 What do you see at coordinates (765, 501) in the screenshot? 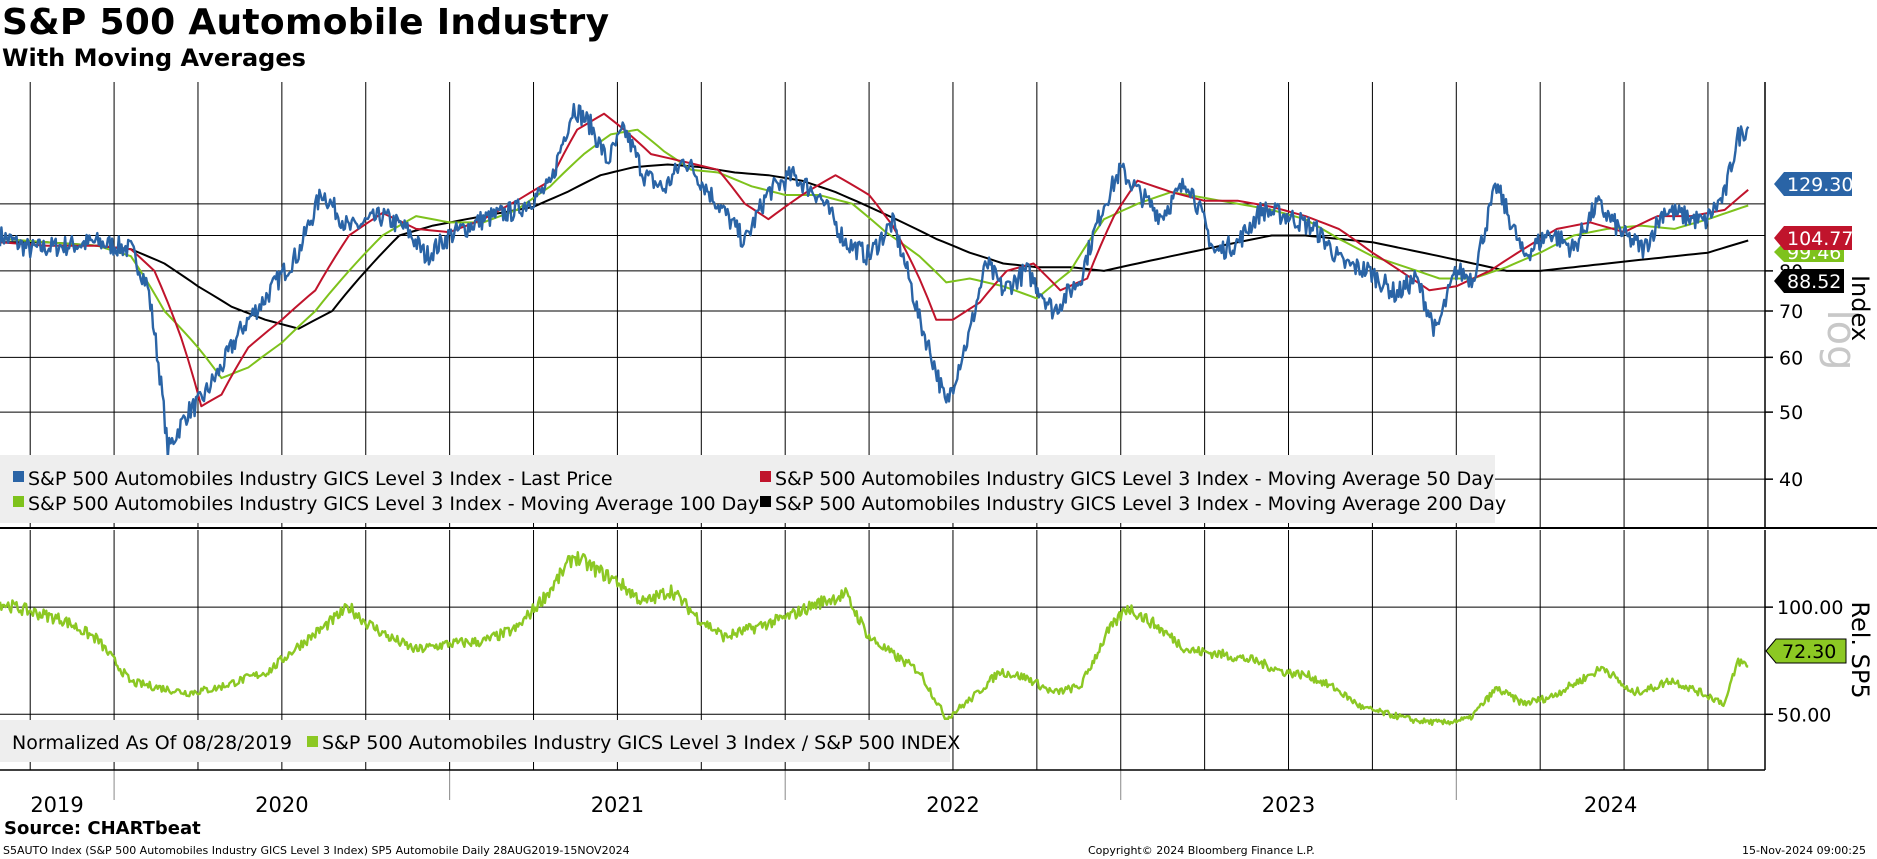
I see `legend-swatch-ma200` at bounding box center [765, 501].